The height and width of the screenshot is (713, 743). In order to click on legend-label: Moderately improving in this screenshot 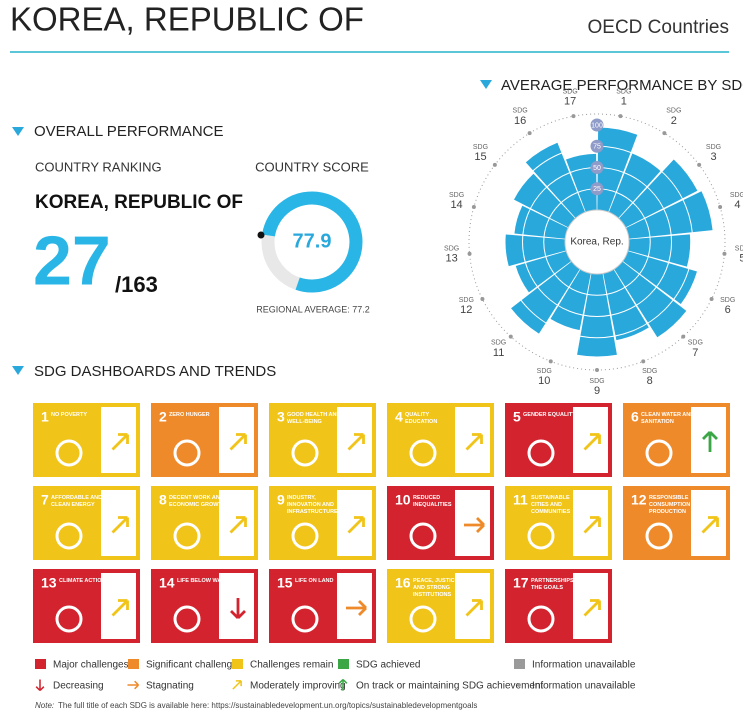, I will do `click(298, 686)`.